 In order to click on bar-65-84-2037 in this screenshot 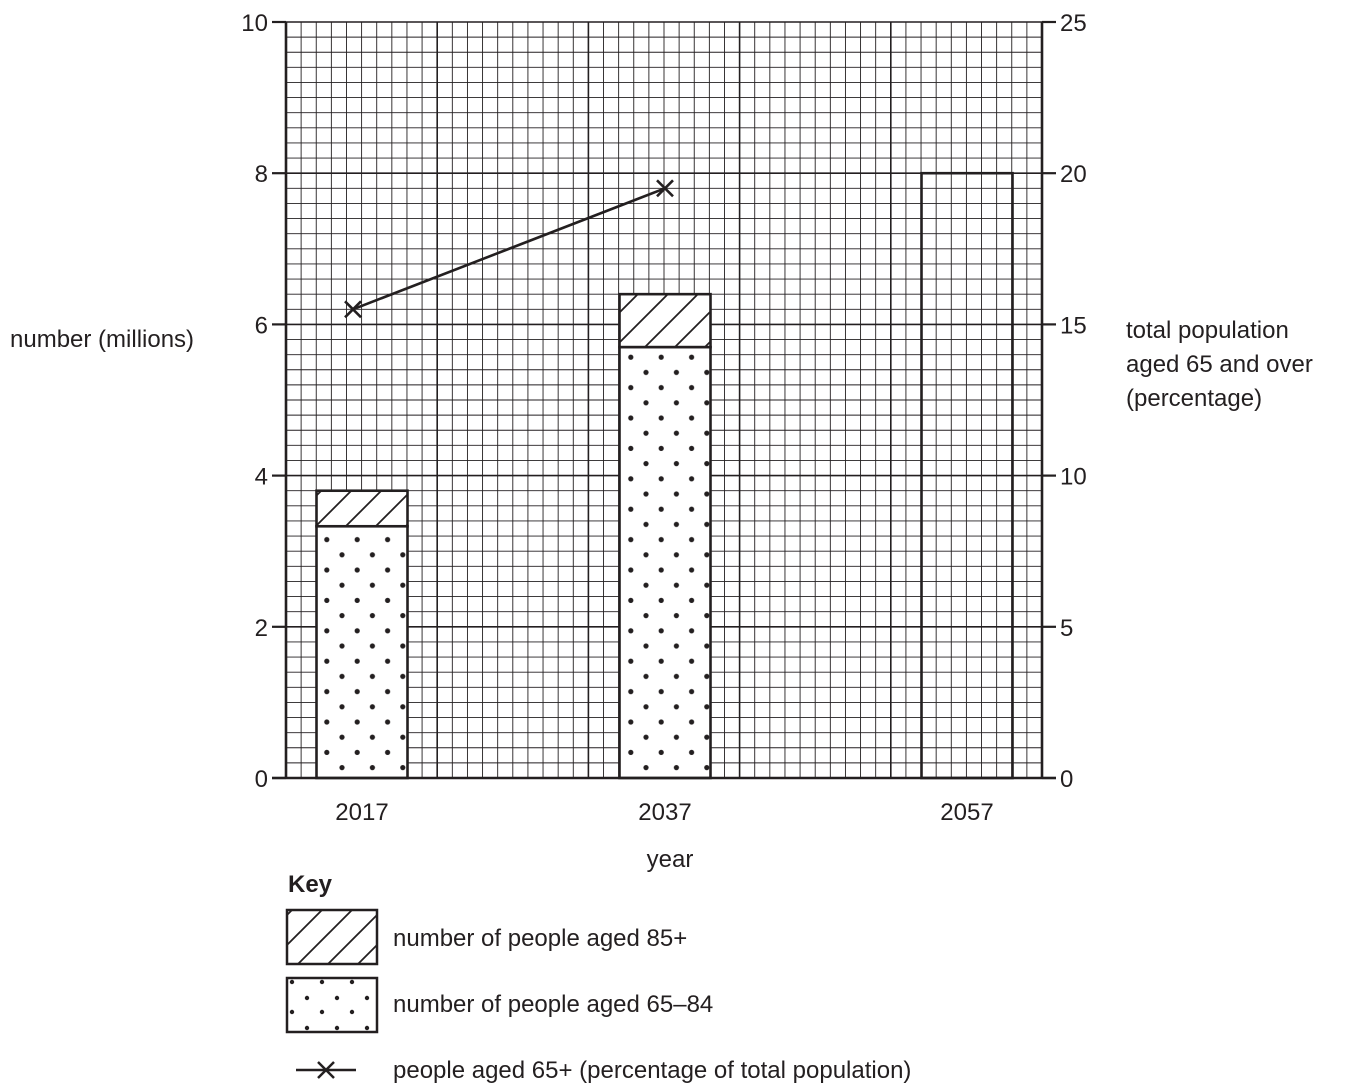, I will do `click(665, 562)`.